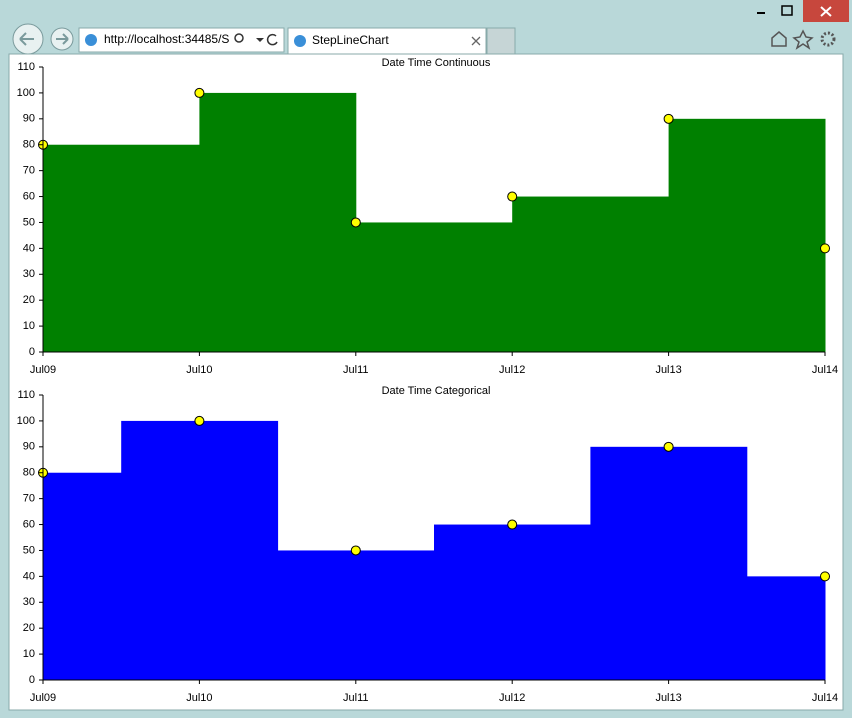 The image size is (852, 718). What do you see at coordinates (803, 39) in the screenshot?
I see `favorites-icon` at bounding box center [803, 39].